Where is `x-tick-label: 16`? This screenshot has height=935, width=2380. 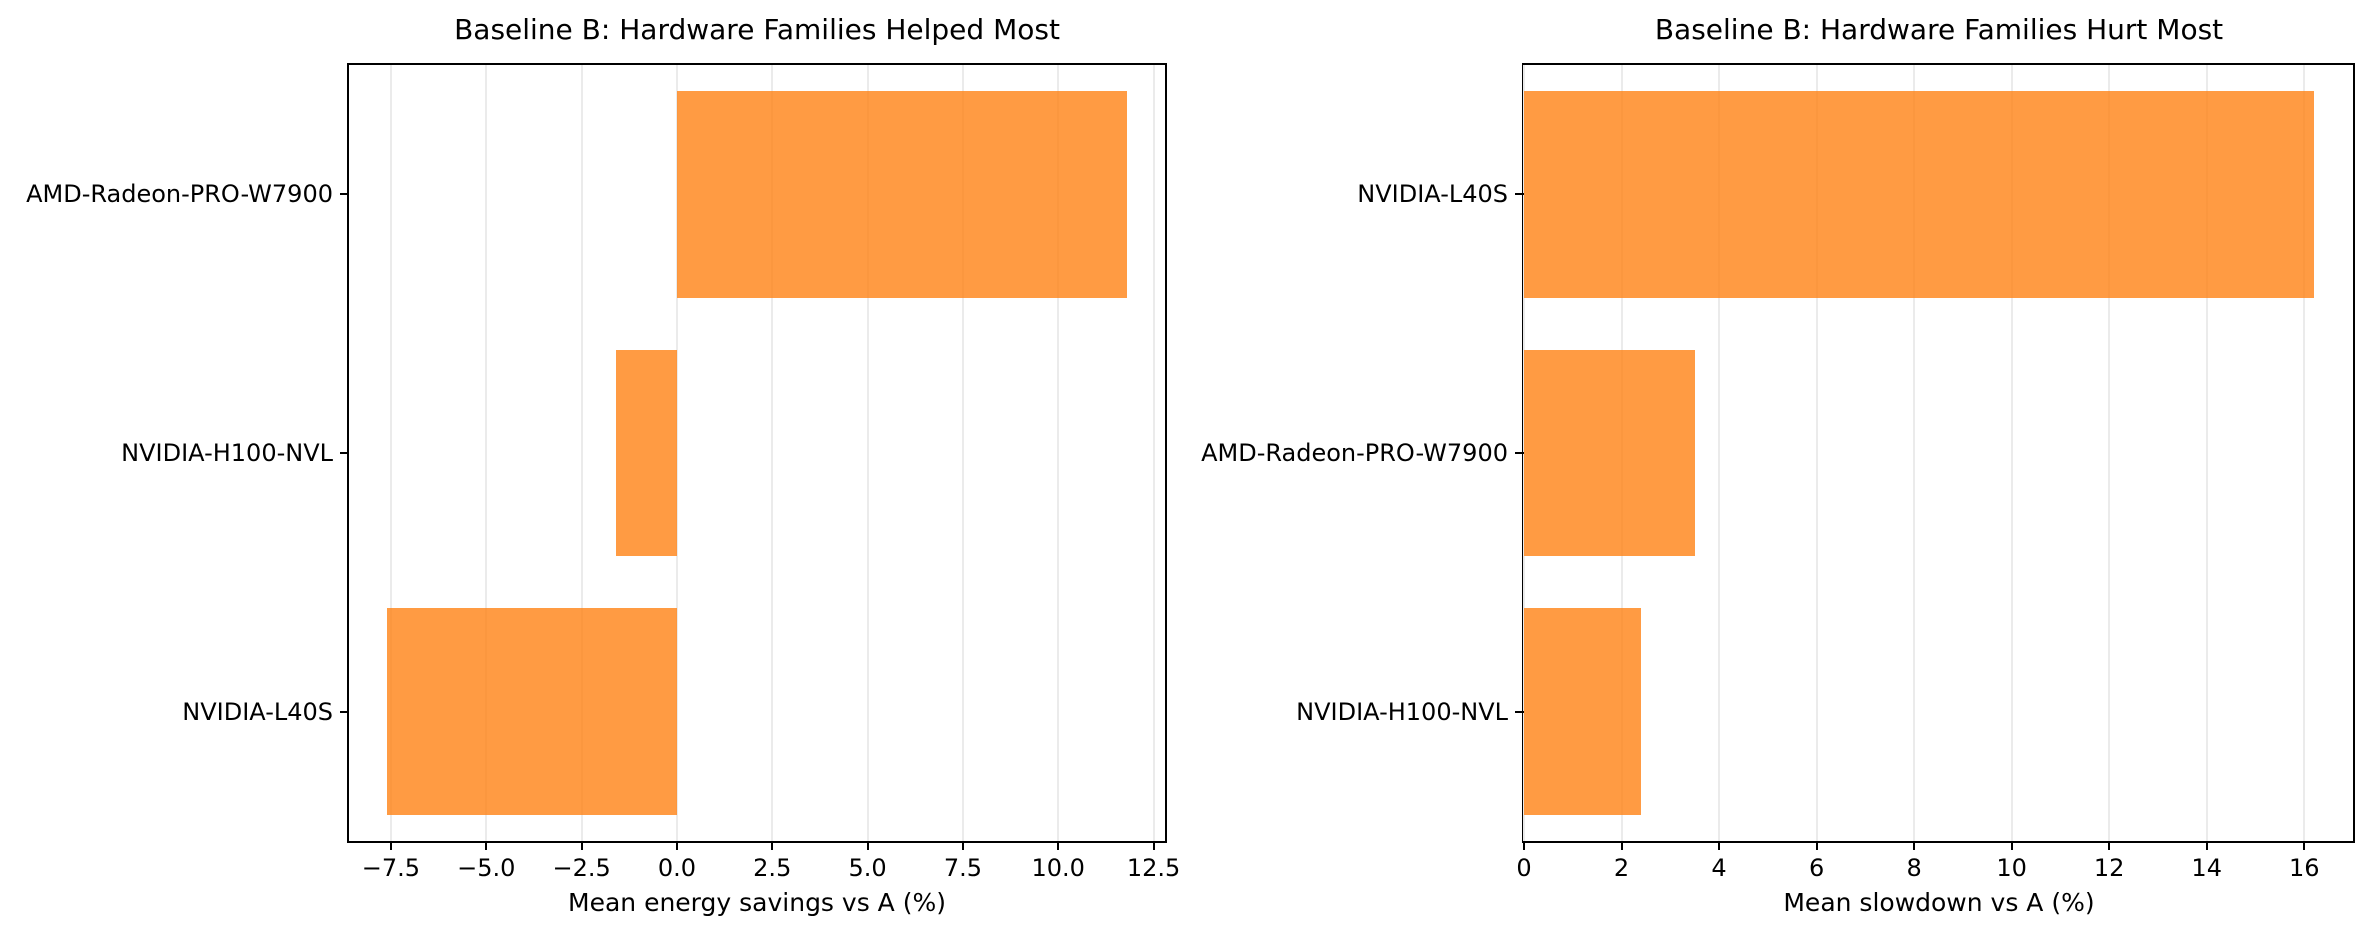 x-tick-label: 16 is located at coordinates (2304, 868).